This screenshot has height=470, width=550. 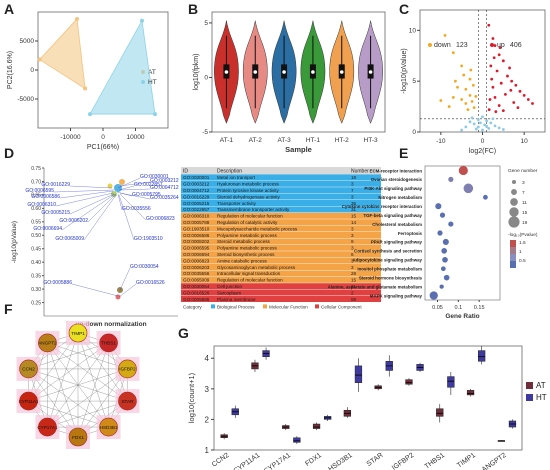 What do you see at coordinates (36, 236) in the screenshot?
I see `y-tick-label: 0.50` at bounding box center [36, 236].